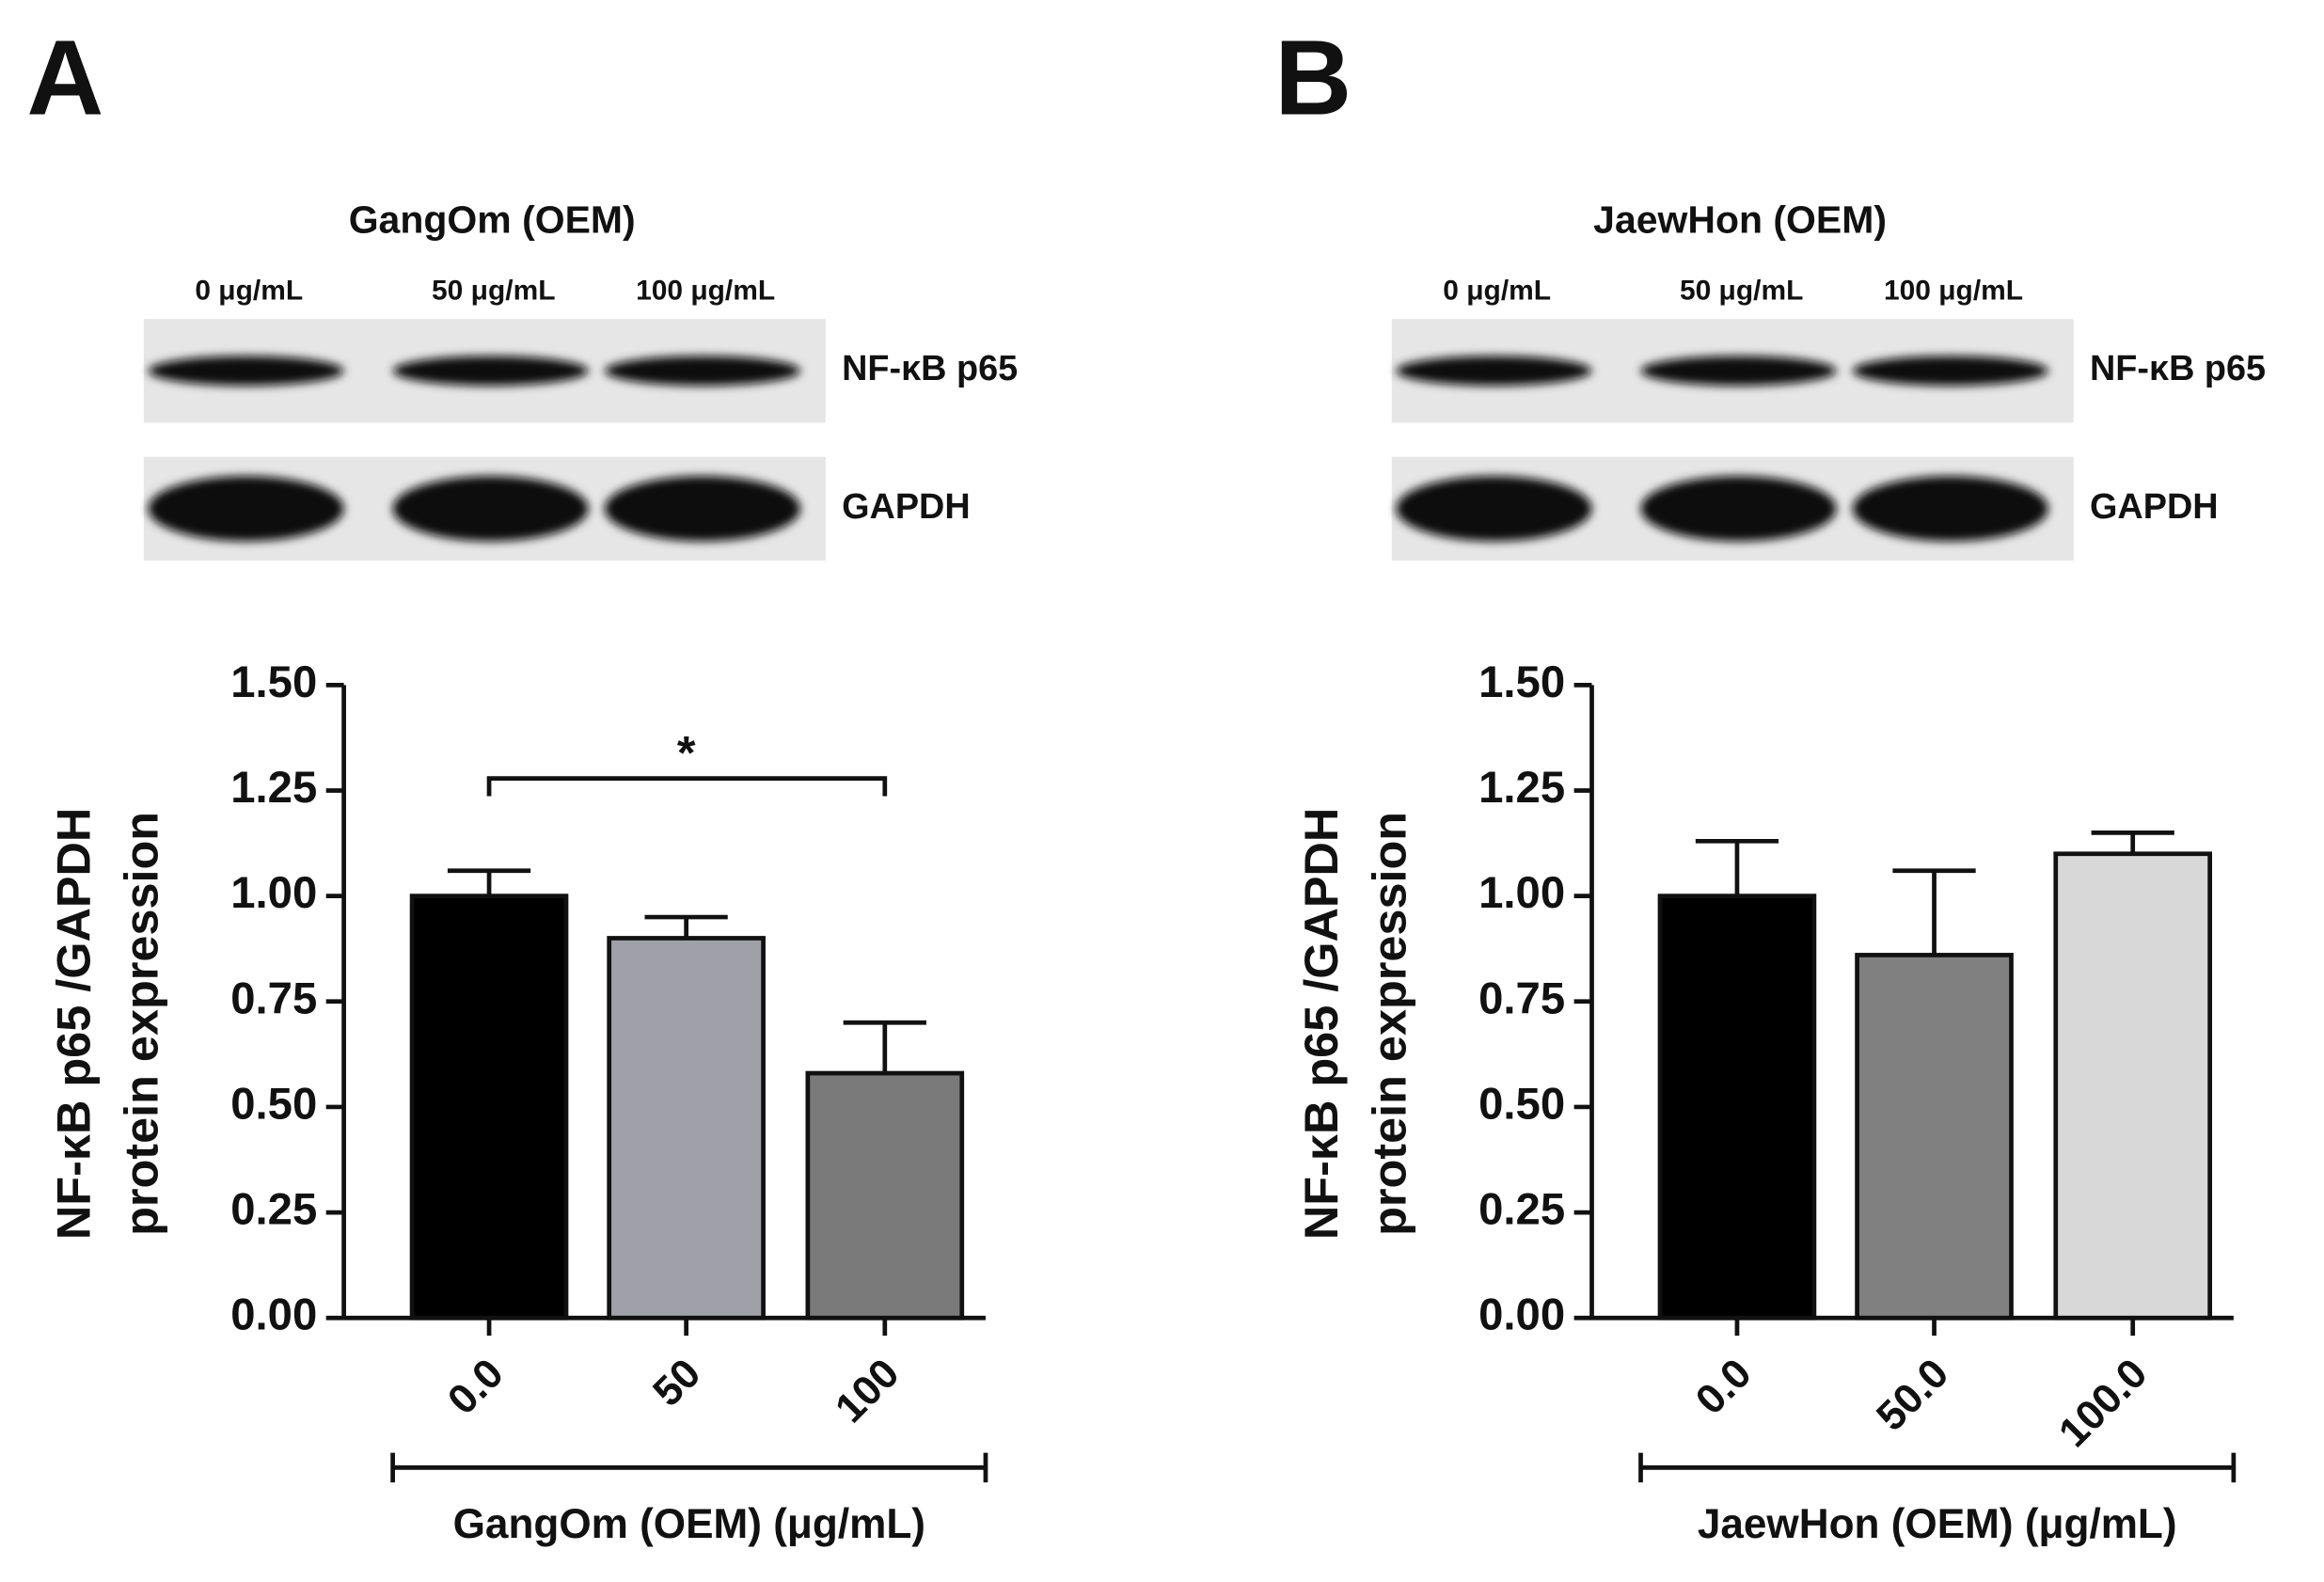  I want to click on x-tick-label: 100, so click(868, 1391).